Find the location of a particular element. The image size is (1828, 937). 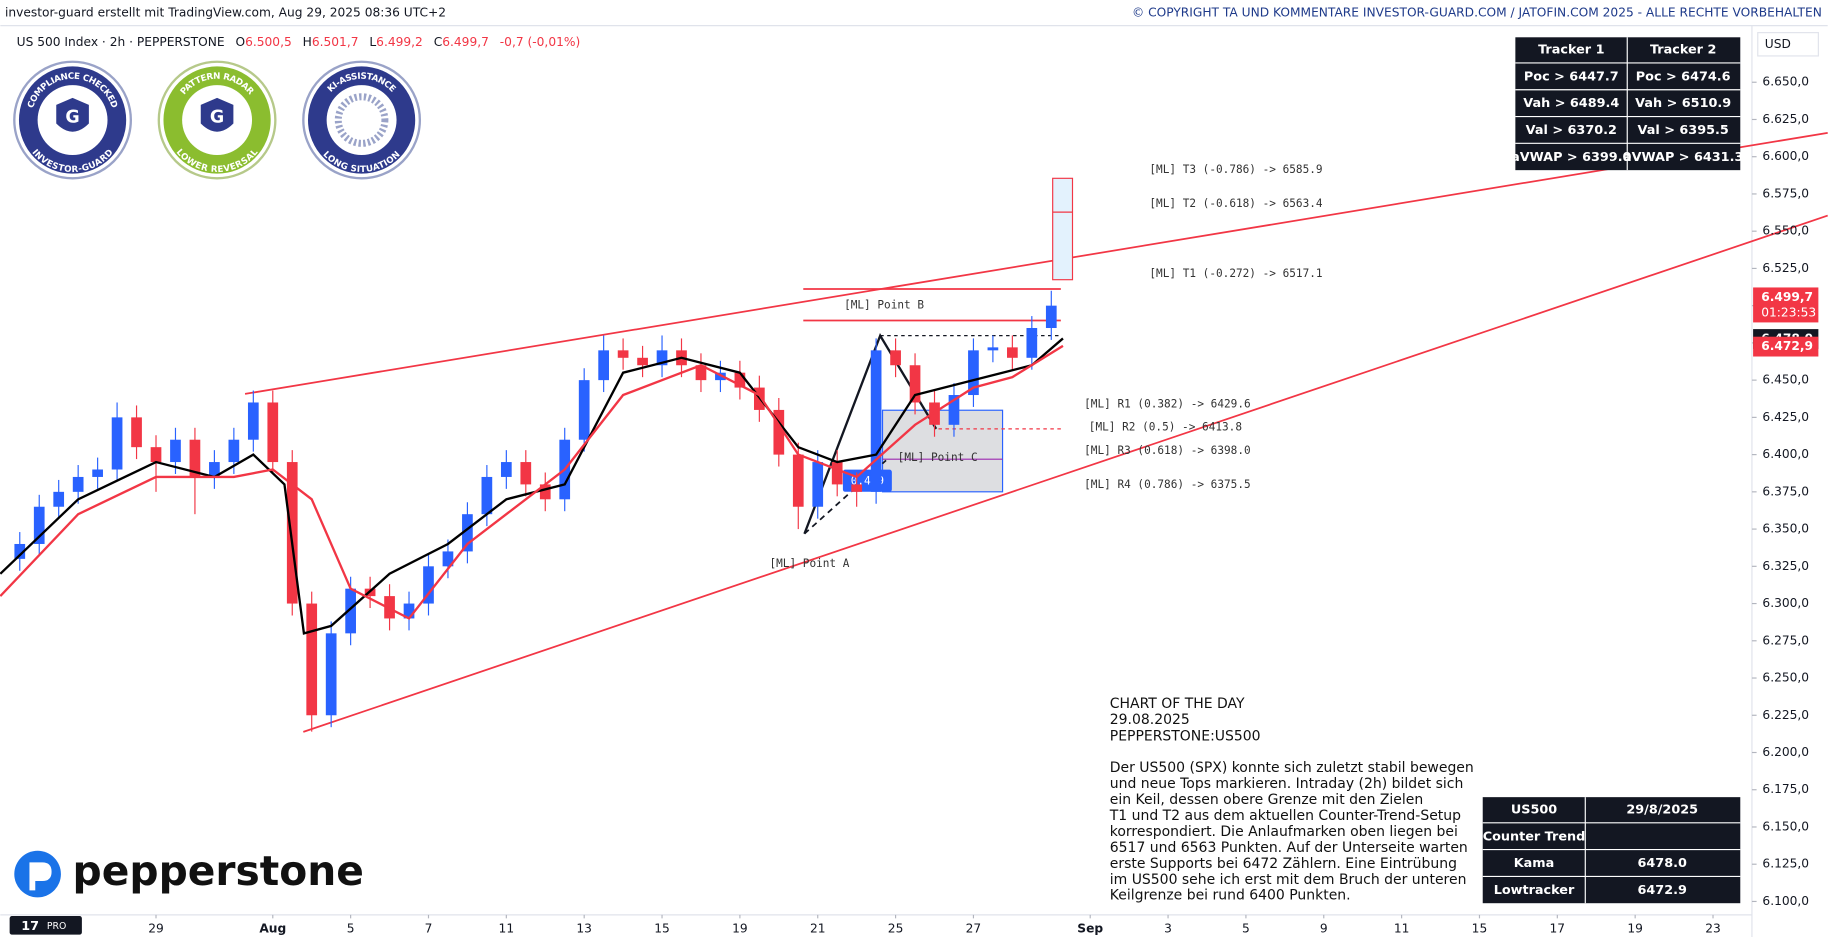

legend-value: 6.499,7 is located at coordinates (465, 41).